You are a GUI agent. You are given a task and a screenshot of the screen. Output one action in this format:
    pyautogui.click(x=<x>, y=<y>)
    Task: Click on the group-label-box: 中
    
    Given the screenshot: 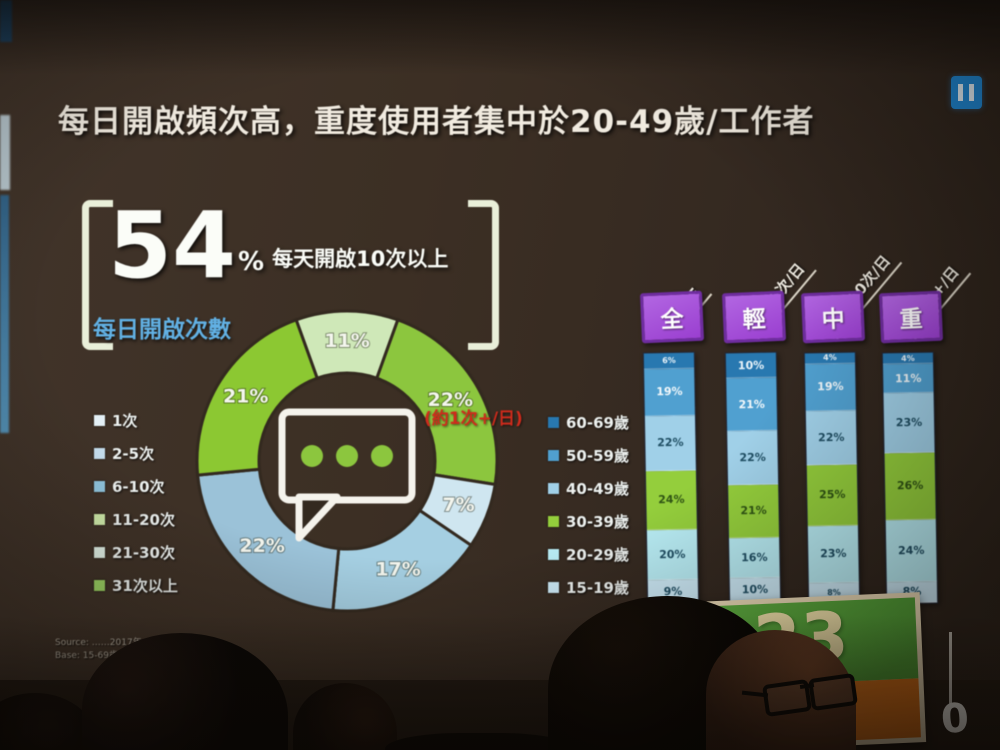 What is the action you would take?
    pyautogui.click(x=833, y=317)
    